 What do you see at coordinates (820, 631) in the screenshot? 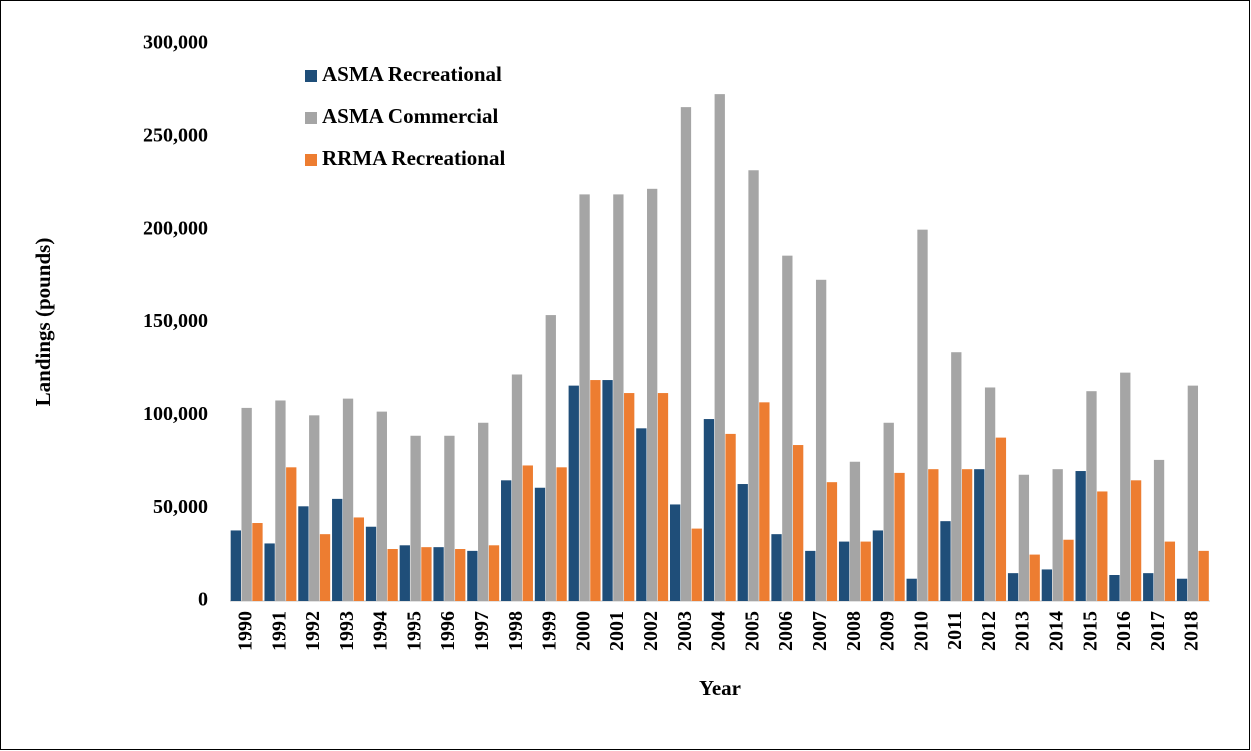
I see `x-tick-label: 2007` at bounding box center [820, 631].